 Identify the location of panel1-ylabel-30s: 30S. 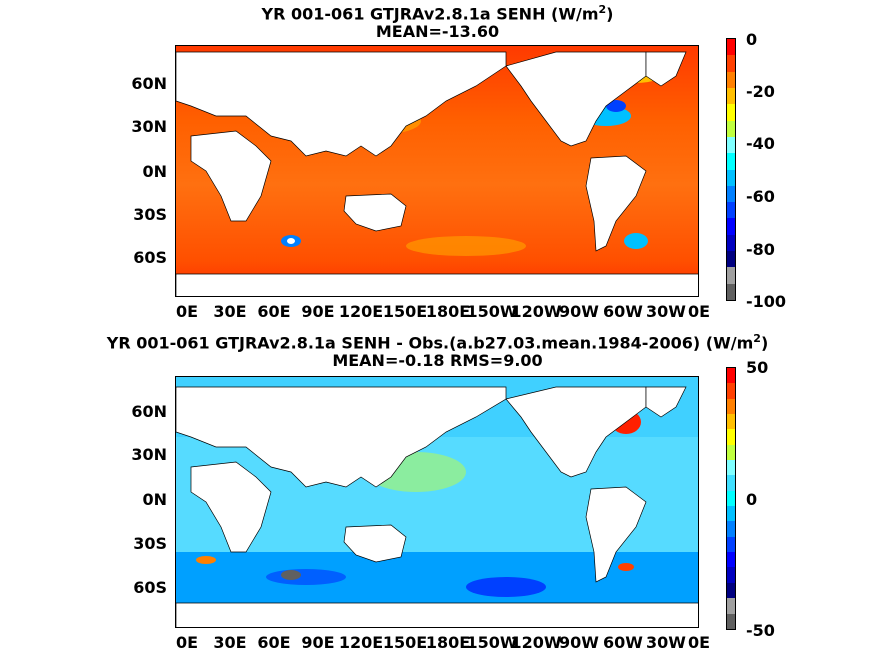
(150, 214).